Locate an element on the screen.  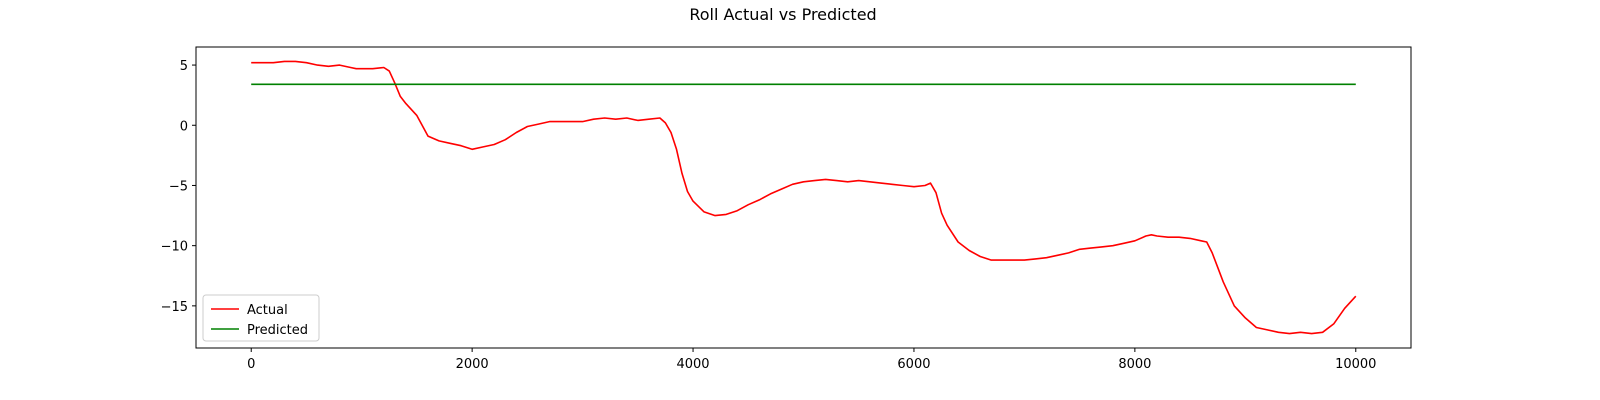
y-axis: 5 0 −5 −10 −15 is located at coordinates (178, 187).